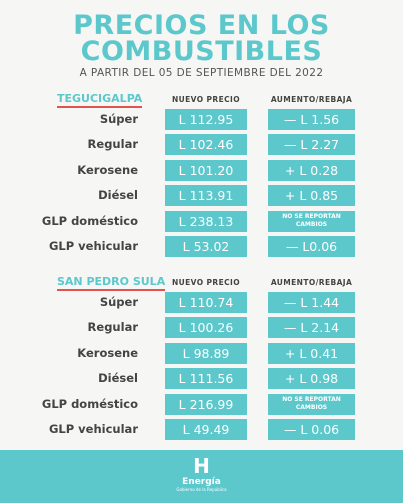 The width and height of the screenshot is (403, 503). What do you see at coordinates (206, 302) in the screenshot?
I see `price-box: L 110.74` at bounding box center [206, 302].